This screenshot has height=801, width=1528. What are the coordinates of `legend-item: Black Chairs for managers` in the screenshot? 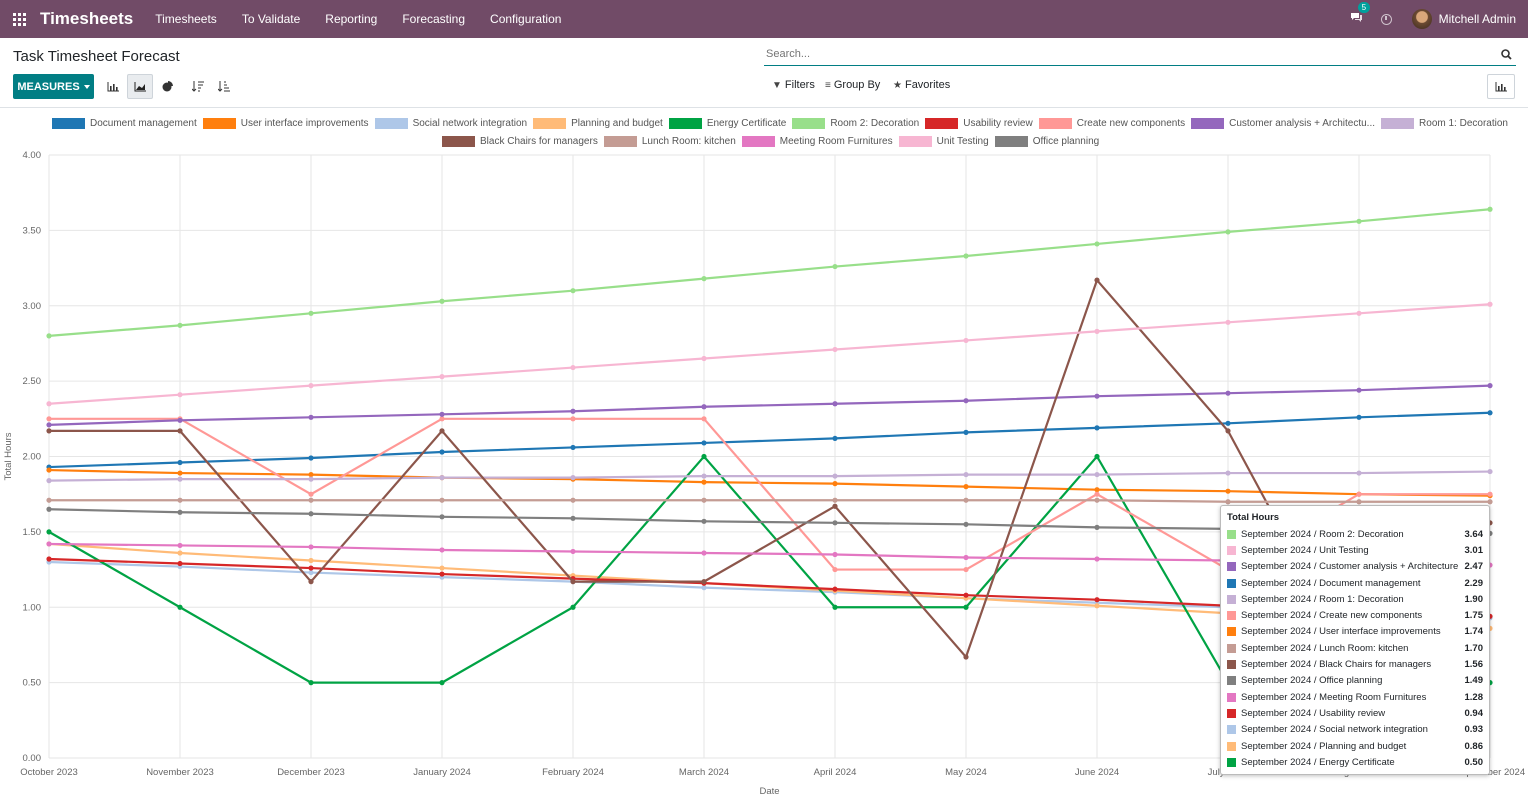 It's located at (520, 141).